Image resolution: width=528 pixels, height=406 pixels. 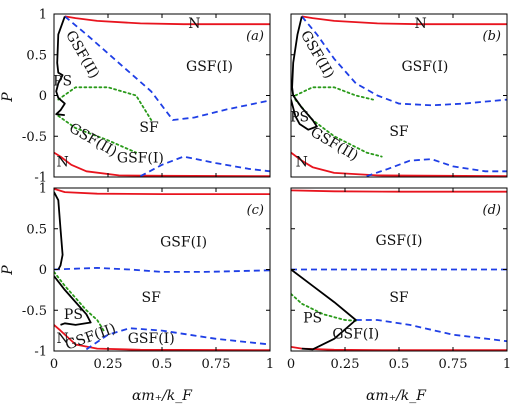 I want to click on panel-tag: (c), so click(x=255, y=210).